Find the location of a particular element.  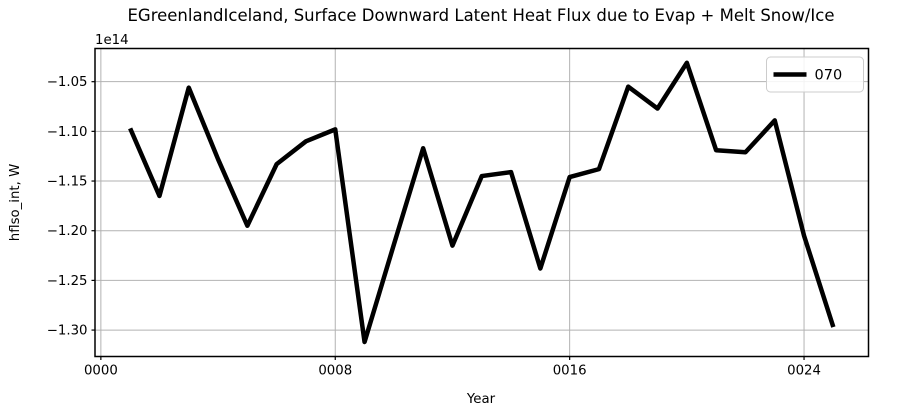

x-axis-label: Year is located at coordinates (481, 399).